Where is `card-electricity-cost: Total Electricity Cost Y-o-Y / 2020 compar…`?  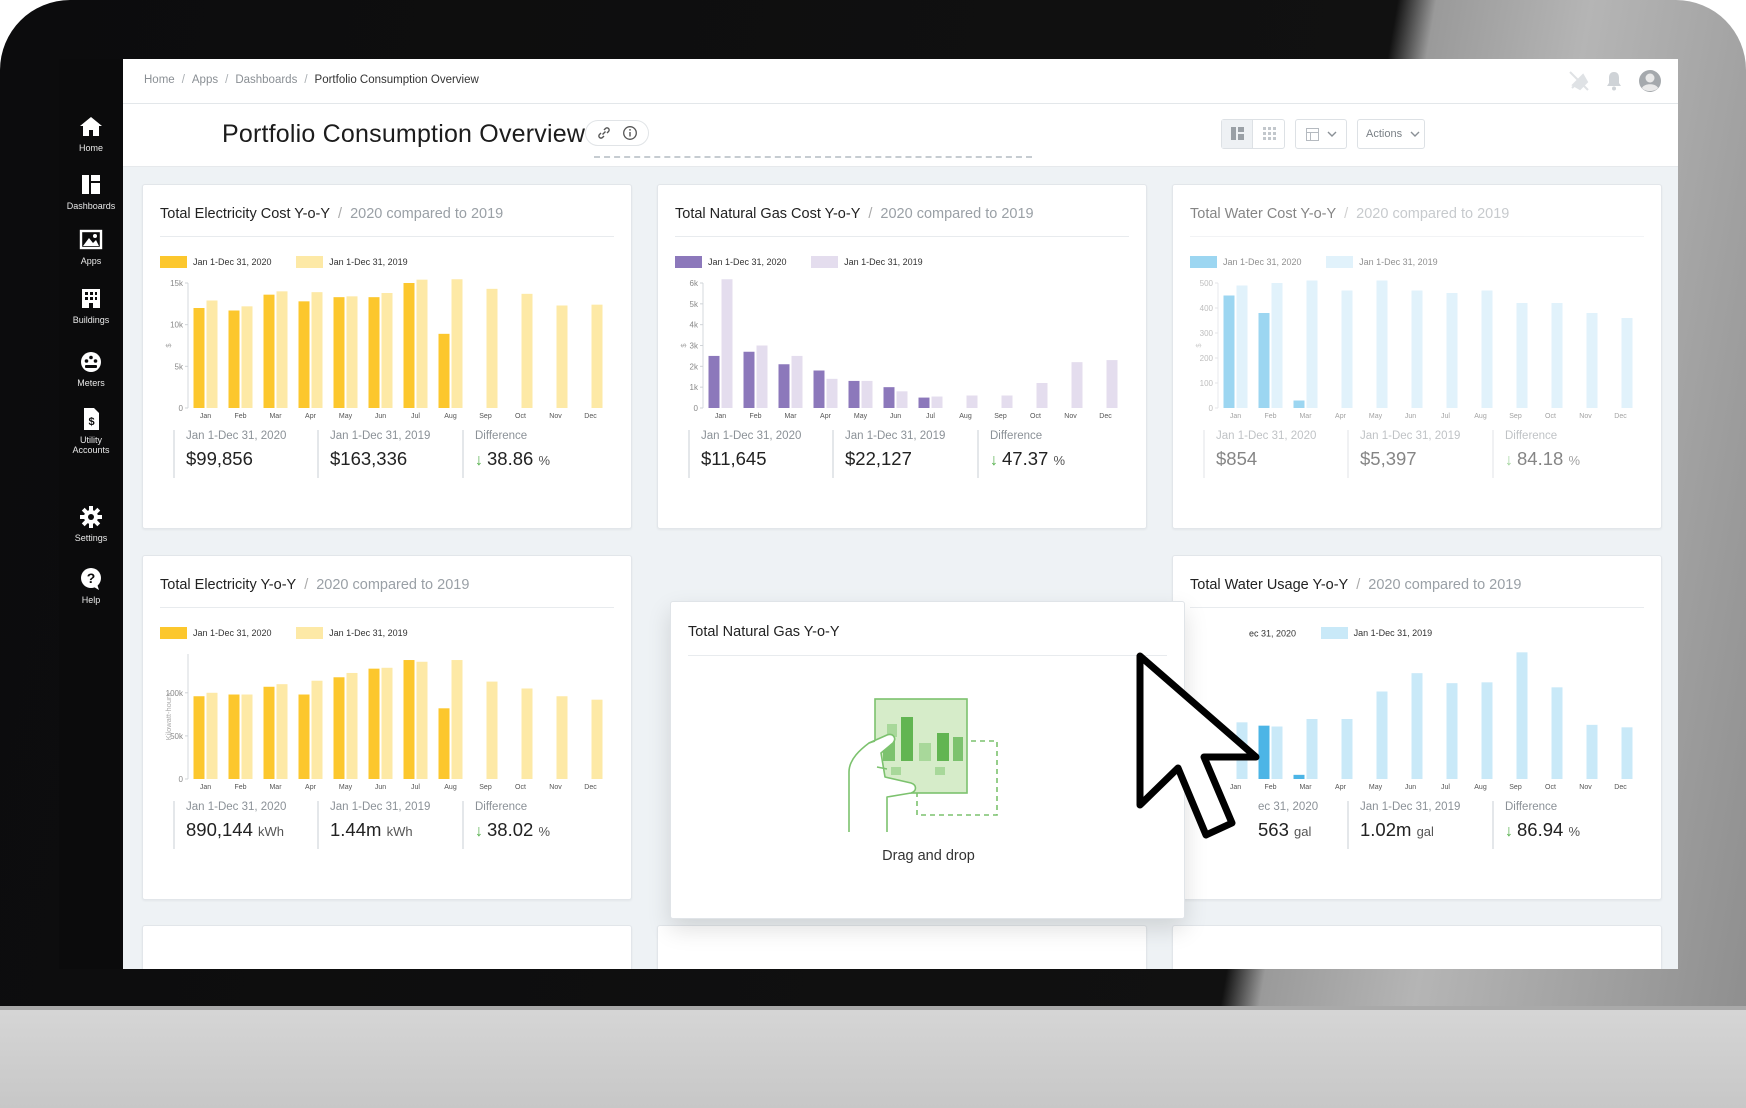 card-electricity-cost: Total Electricity Cost Y-o-Y / 2020 compar… is located at coordinates (387, 356).